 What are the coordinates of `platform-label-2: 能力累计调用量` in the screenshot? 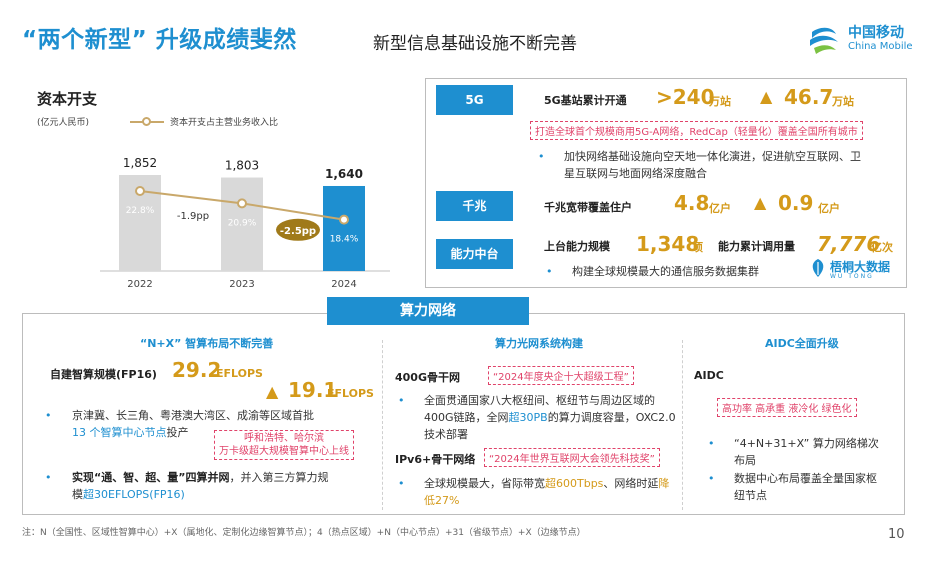 It's located at (756, 246).